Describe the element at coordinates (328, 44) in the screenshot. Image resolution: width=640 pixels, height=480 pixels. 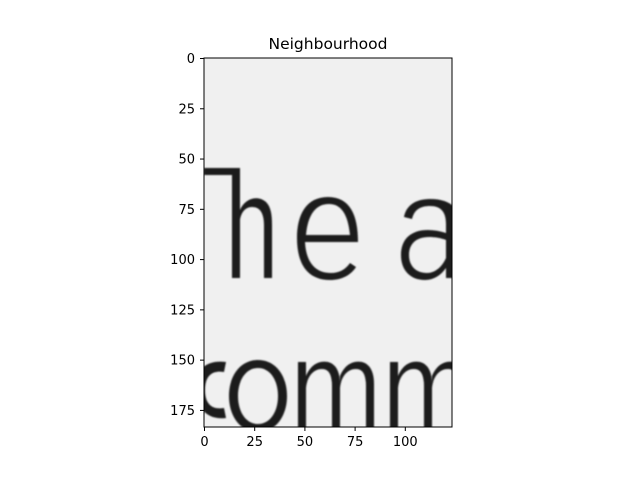
I see `chart-title: Neighbourhood` at that location.